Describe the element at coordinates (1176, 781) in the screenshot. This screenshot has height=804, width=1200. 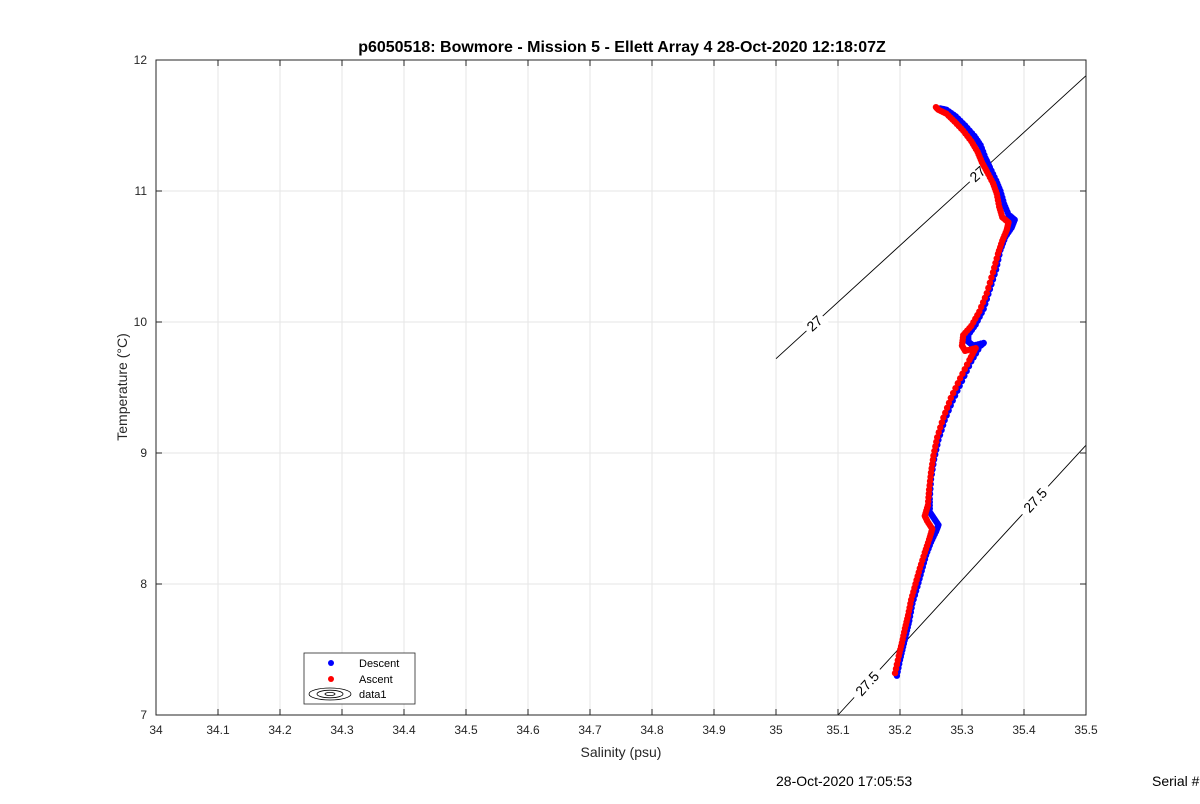
I see `footer-serial: Serial #` at that location.